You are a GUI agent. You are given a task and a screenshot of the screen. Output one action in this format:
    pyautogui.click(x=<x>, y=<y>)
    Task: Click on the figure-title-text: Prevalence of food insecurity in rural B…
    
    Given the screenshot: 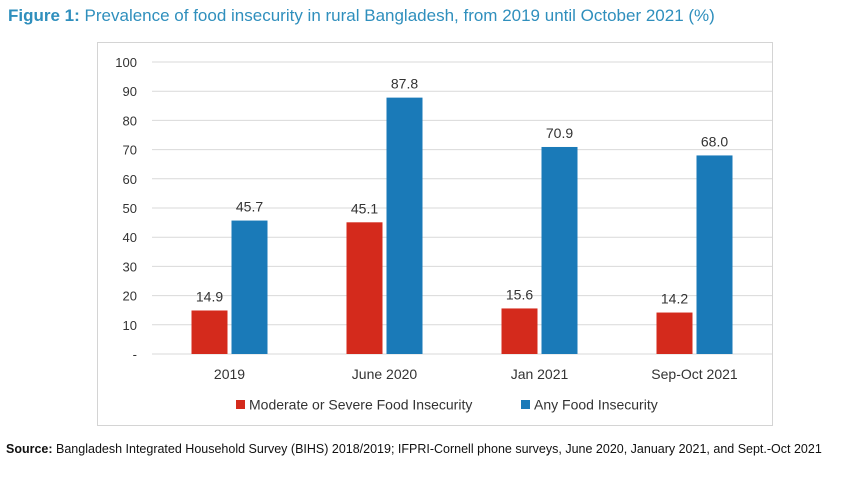 What is the action you would take?
    pyautogui.click(x=399, y=15)
    